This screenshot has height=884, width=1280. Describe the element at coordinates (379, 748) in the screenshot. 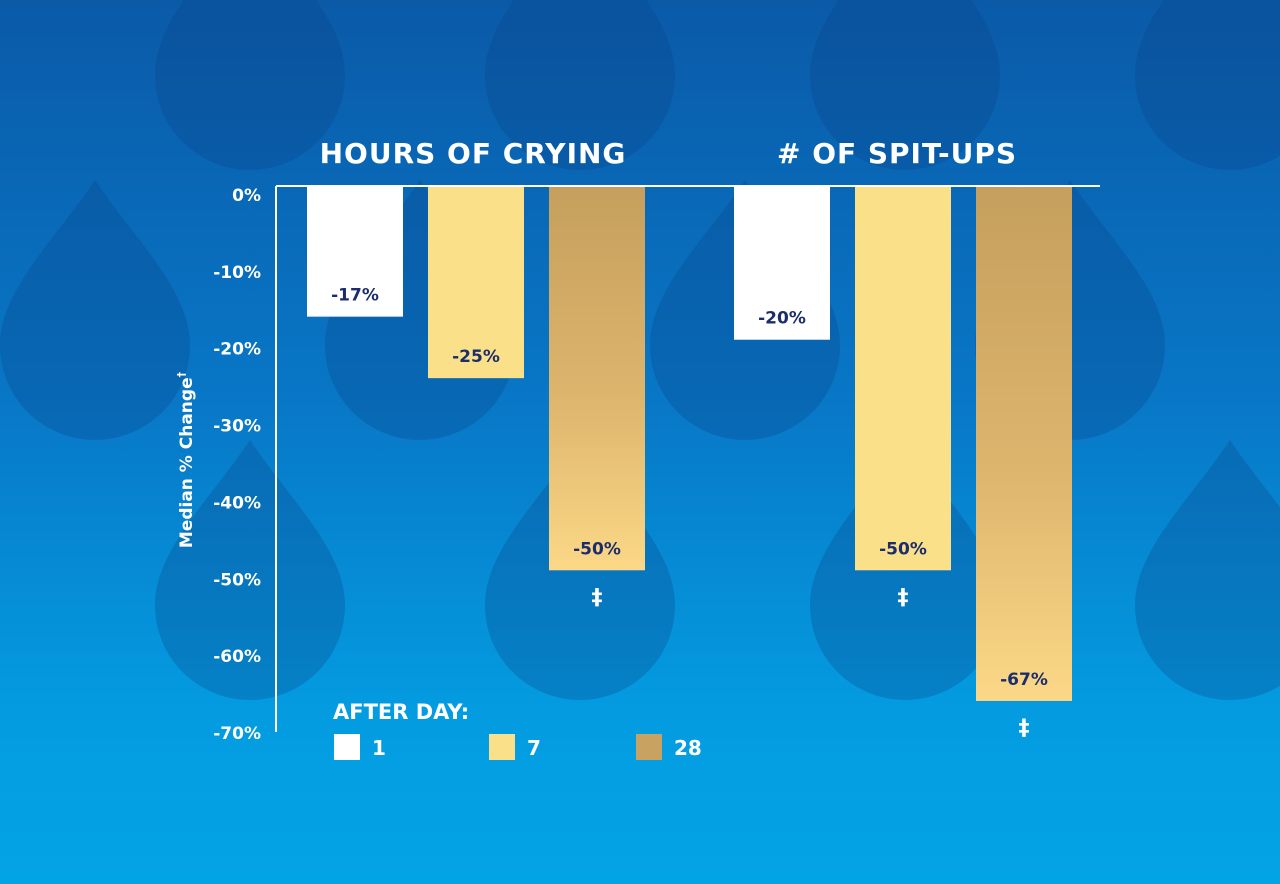

I see `legend-label-day-1: 1` at that location.